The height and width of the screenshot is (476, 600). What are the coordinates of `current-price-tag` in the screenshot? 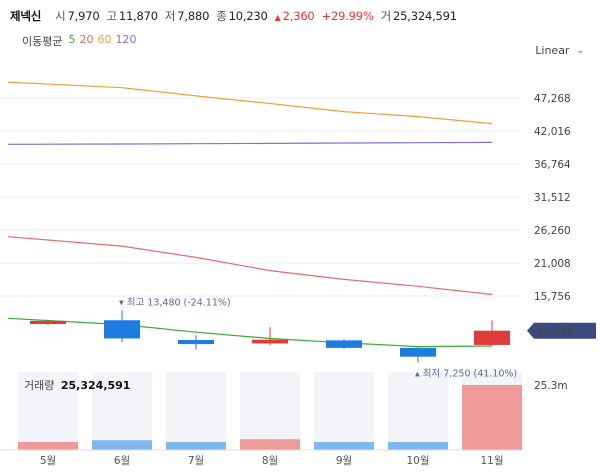 It's located at (561, 330).